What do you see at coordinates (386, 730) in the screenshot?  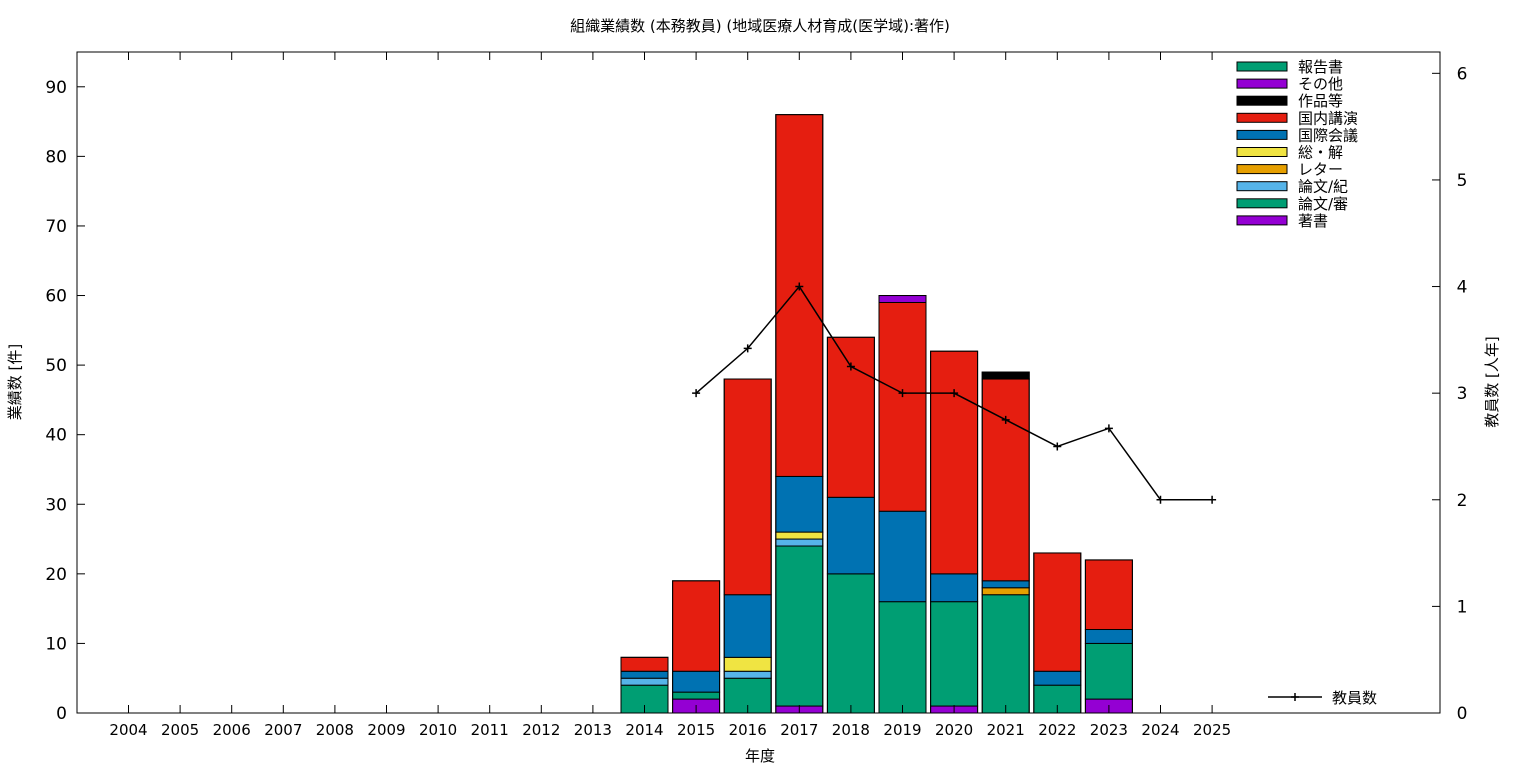 I see `x-tick-label: 2009` at bounding box center [386, 730].